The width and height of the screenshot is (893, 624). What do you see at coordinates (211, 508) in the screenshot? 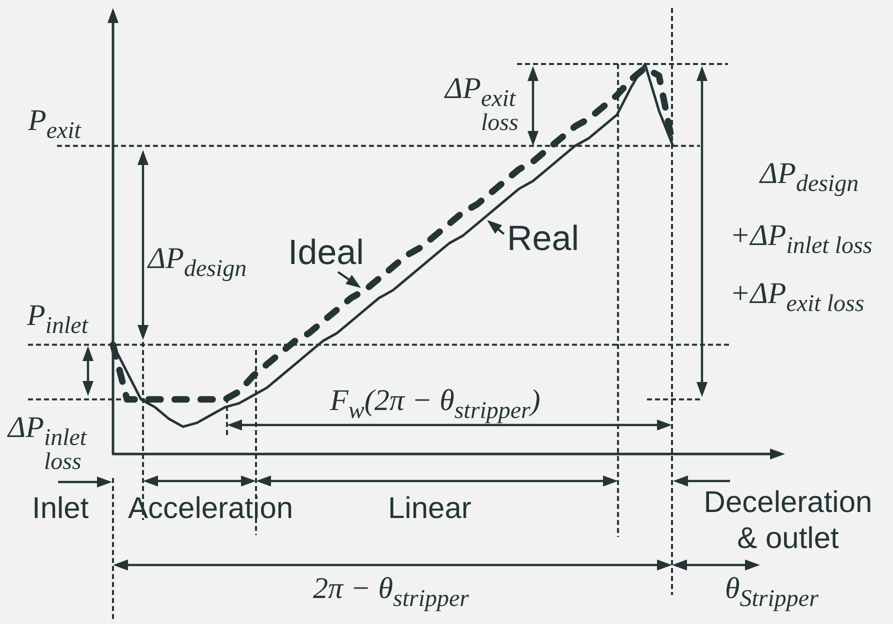
I see `text: Acceleration` at bounding box center [211, 508].